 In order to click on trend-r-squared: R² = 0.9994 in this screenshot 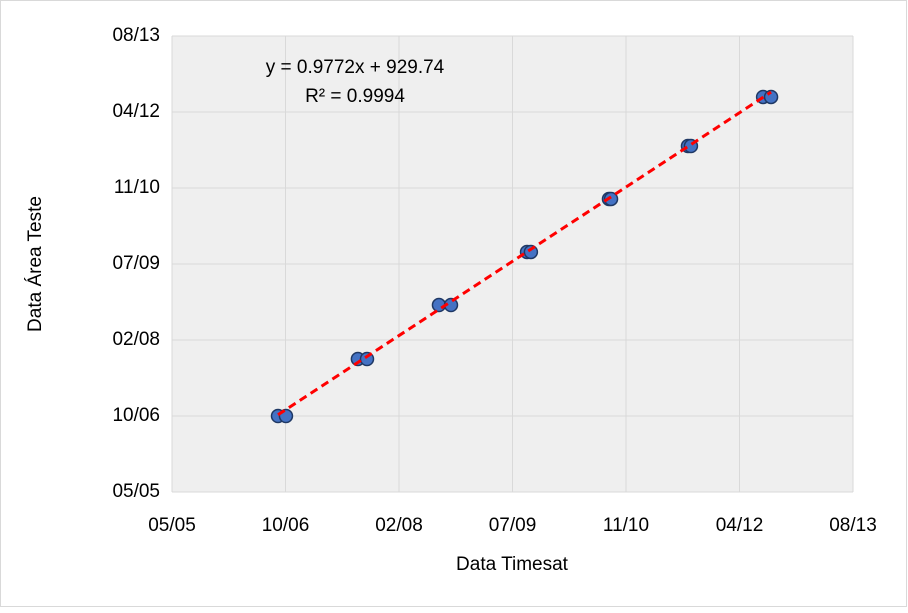, I will do `click(355, 96)`.